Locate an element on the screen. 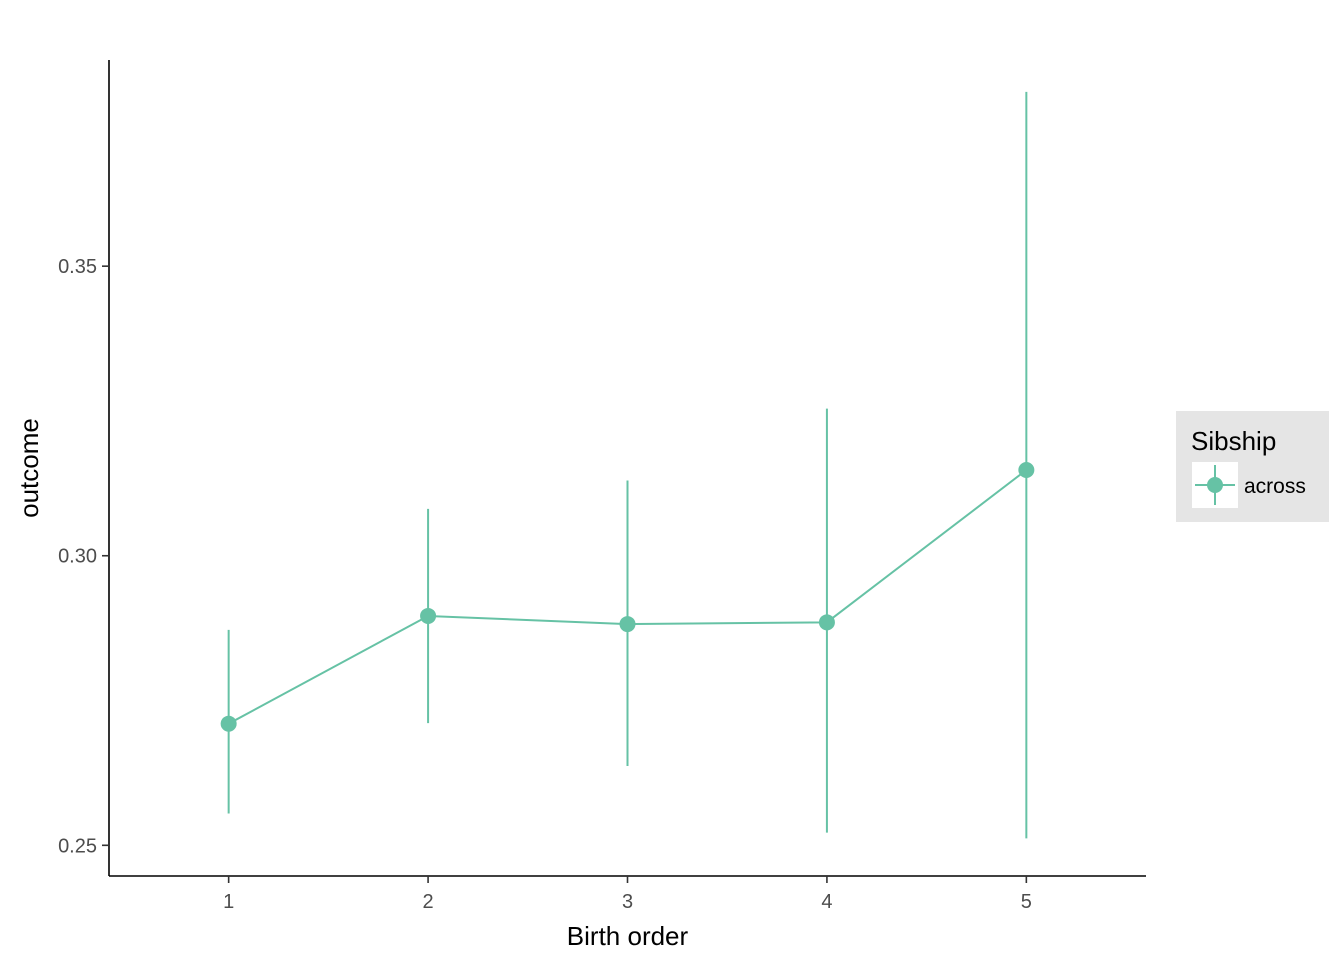 Image resolution: width=1344 pixels, height=960 pixels. x-axis-title: Birth order is located at coordinates (628, 936).